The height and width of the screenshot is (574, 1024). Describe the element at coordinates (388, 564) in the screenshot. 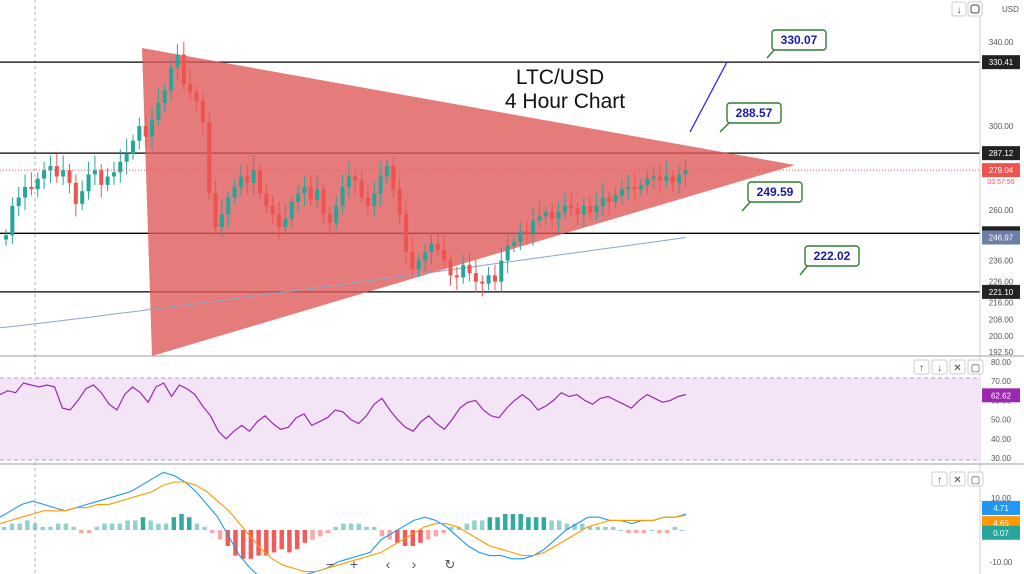

I see `scroll-left-icon: ‹` at that location.